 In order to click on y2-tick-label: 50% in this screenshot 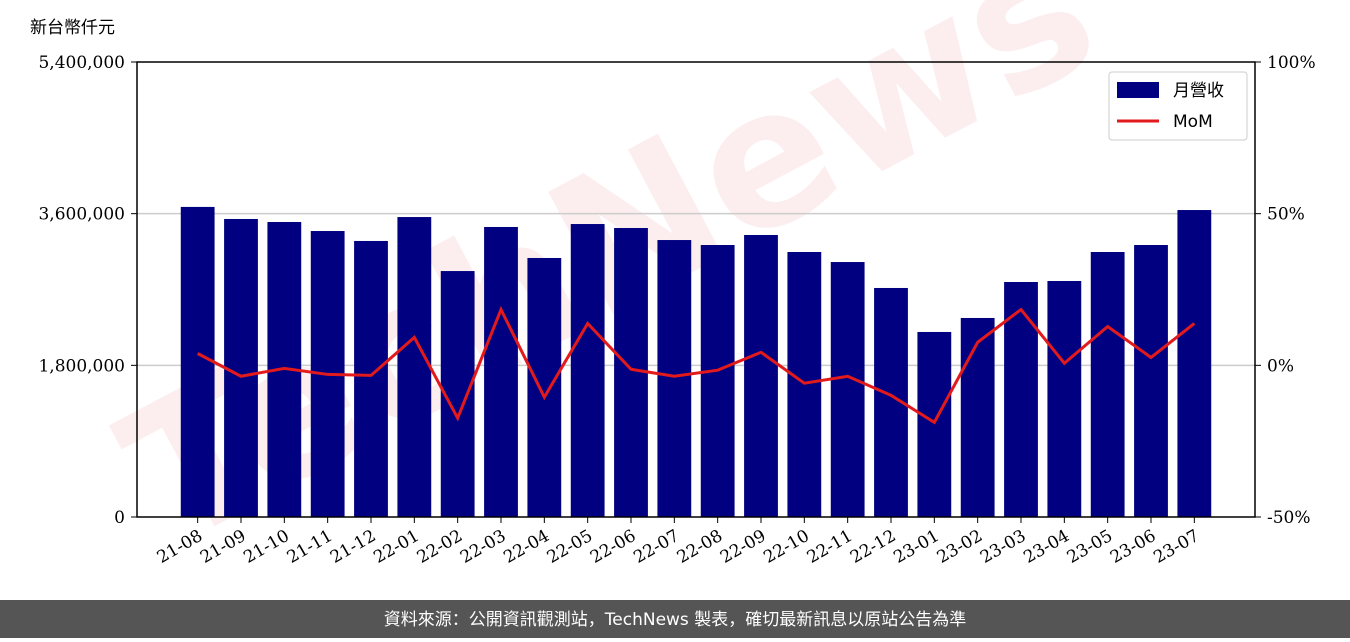, I will do `click(1286, 215)`.